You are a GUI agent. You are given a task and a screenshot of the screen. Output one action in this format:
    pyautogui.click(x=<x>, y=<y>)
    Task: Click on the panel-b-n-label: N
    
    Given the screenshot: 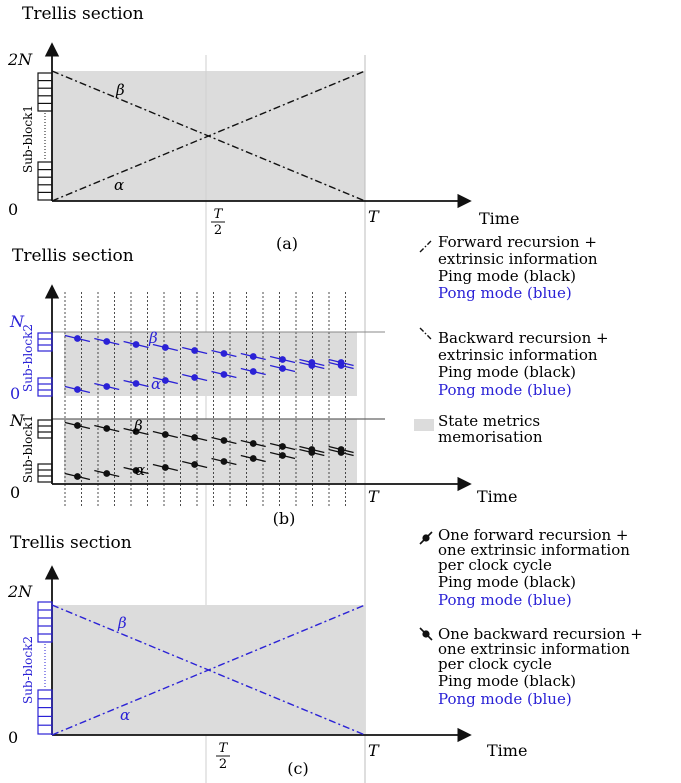 What is the action you would take?
    pyautogui.click(x=17, y=321)
    